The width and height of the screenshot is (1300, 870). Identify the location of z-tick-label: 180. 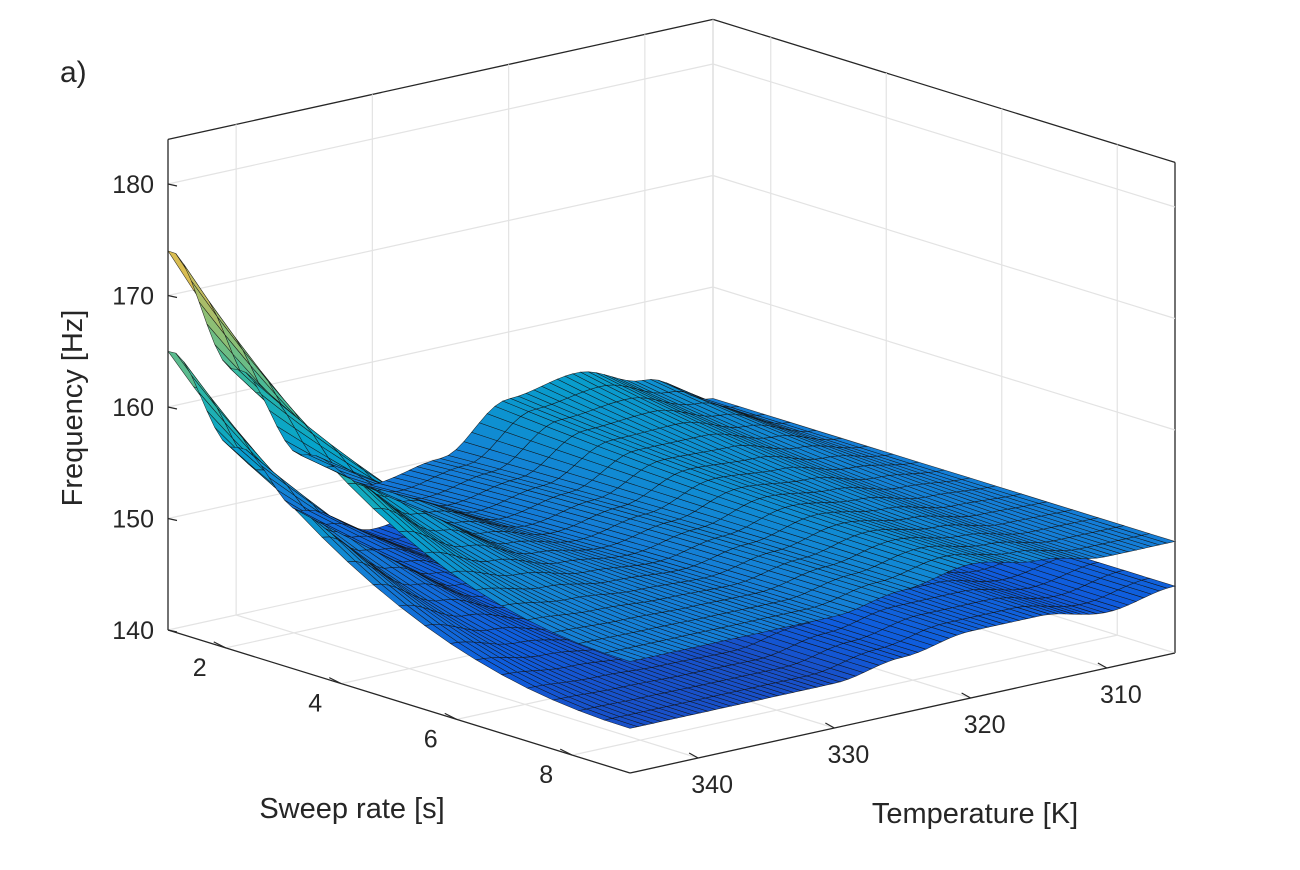
(133, 185).